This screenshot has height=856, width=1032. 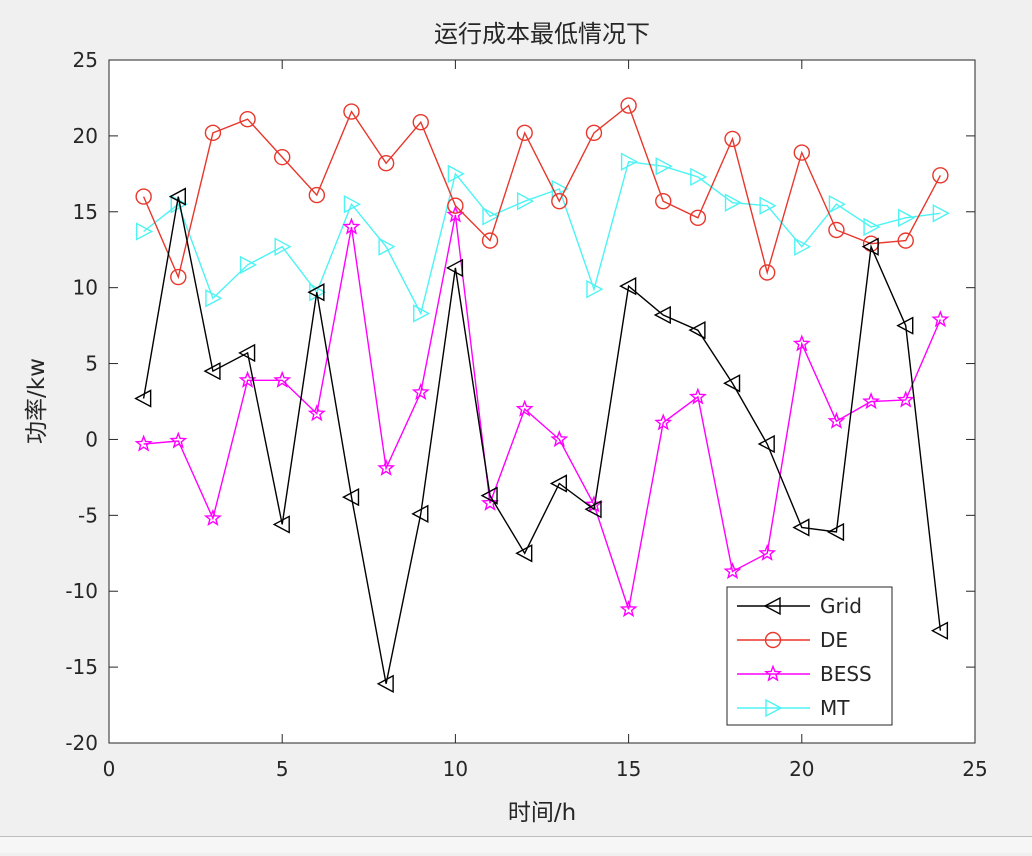 What do you see at coordinates (282, 769) in the screenshot?
I see `x-tick-label: 5` at bounding box center [282, 769].